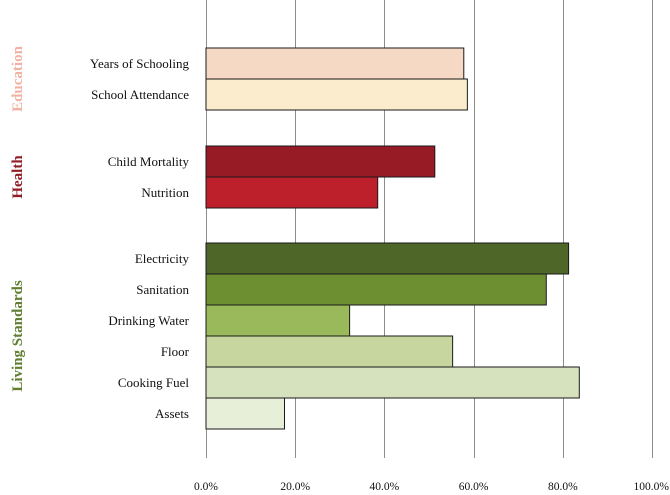  Describe the element at coordinates (431, 487) in the screenshot. I see `x-tick-labels: 0.0% 20.0% 40.0% 60.0% 80.0% 100.0%` at that location.